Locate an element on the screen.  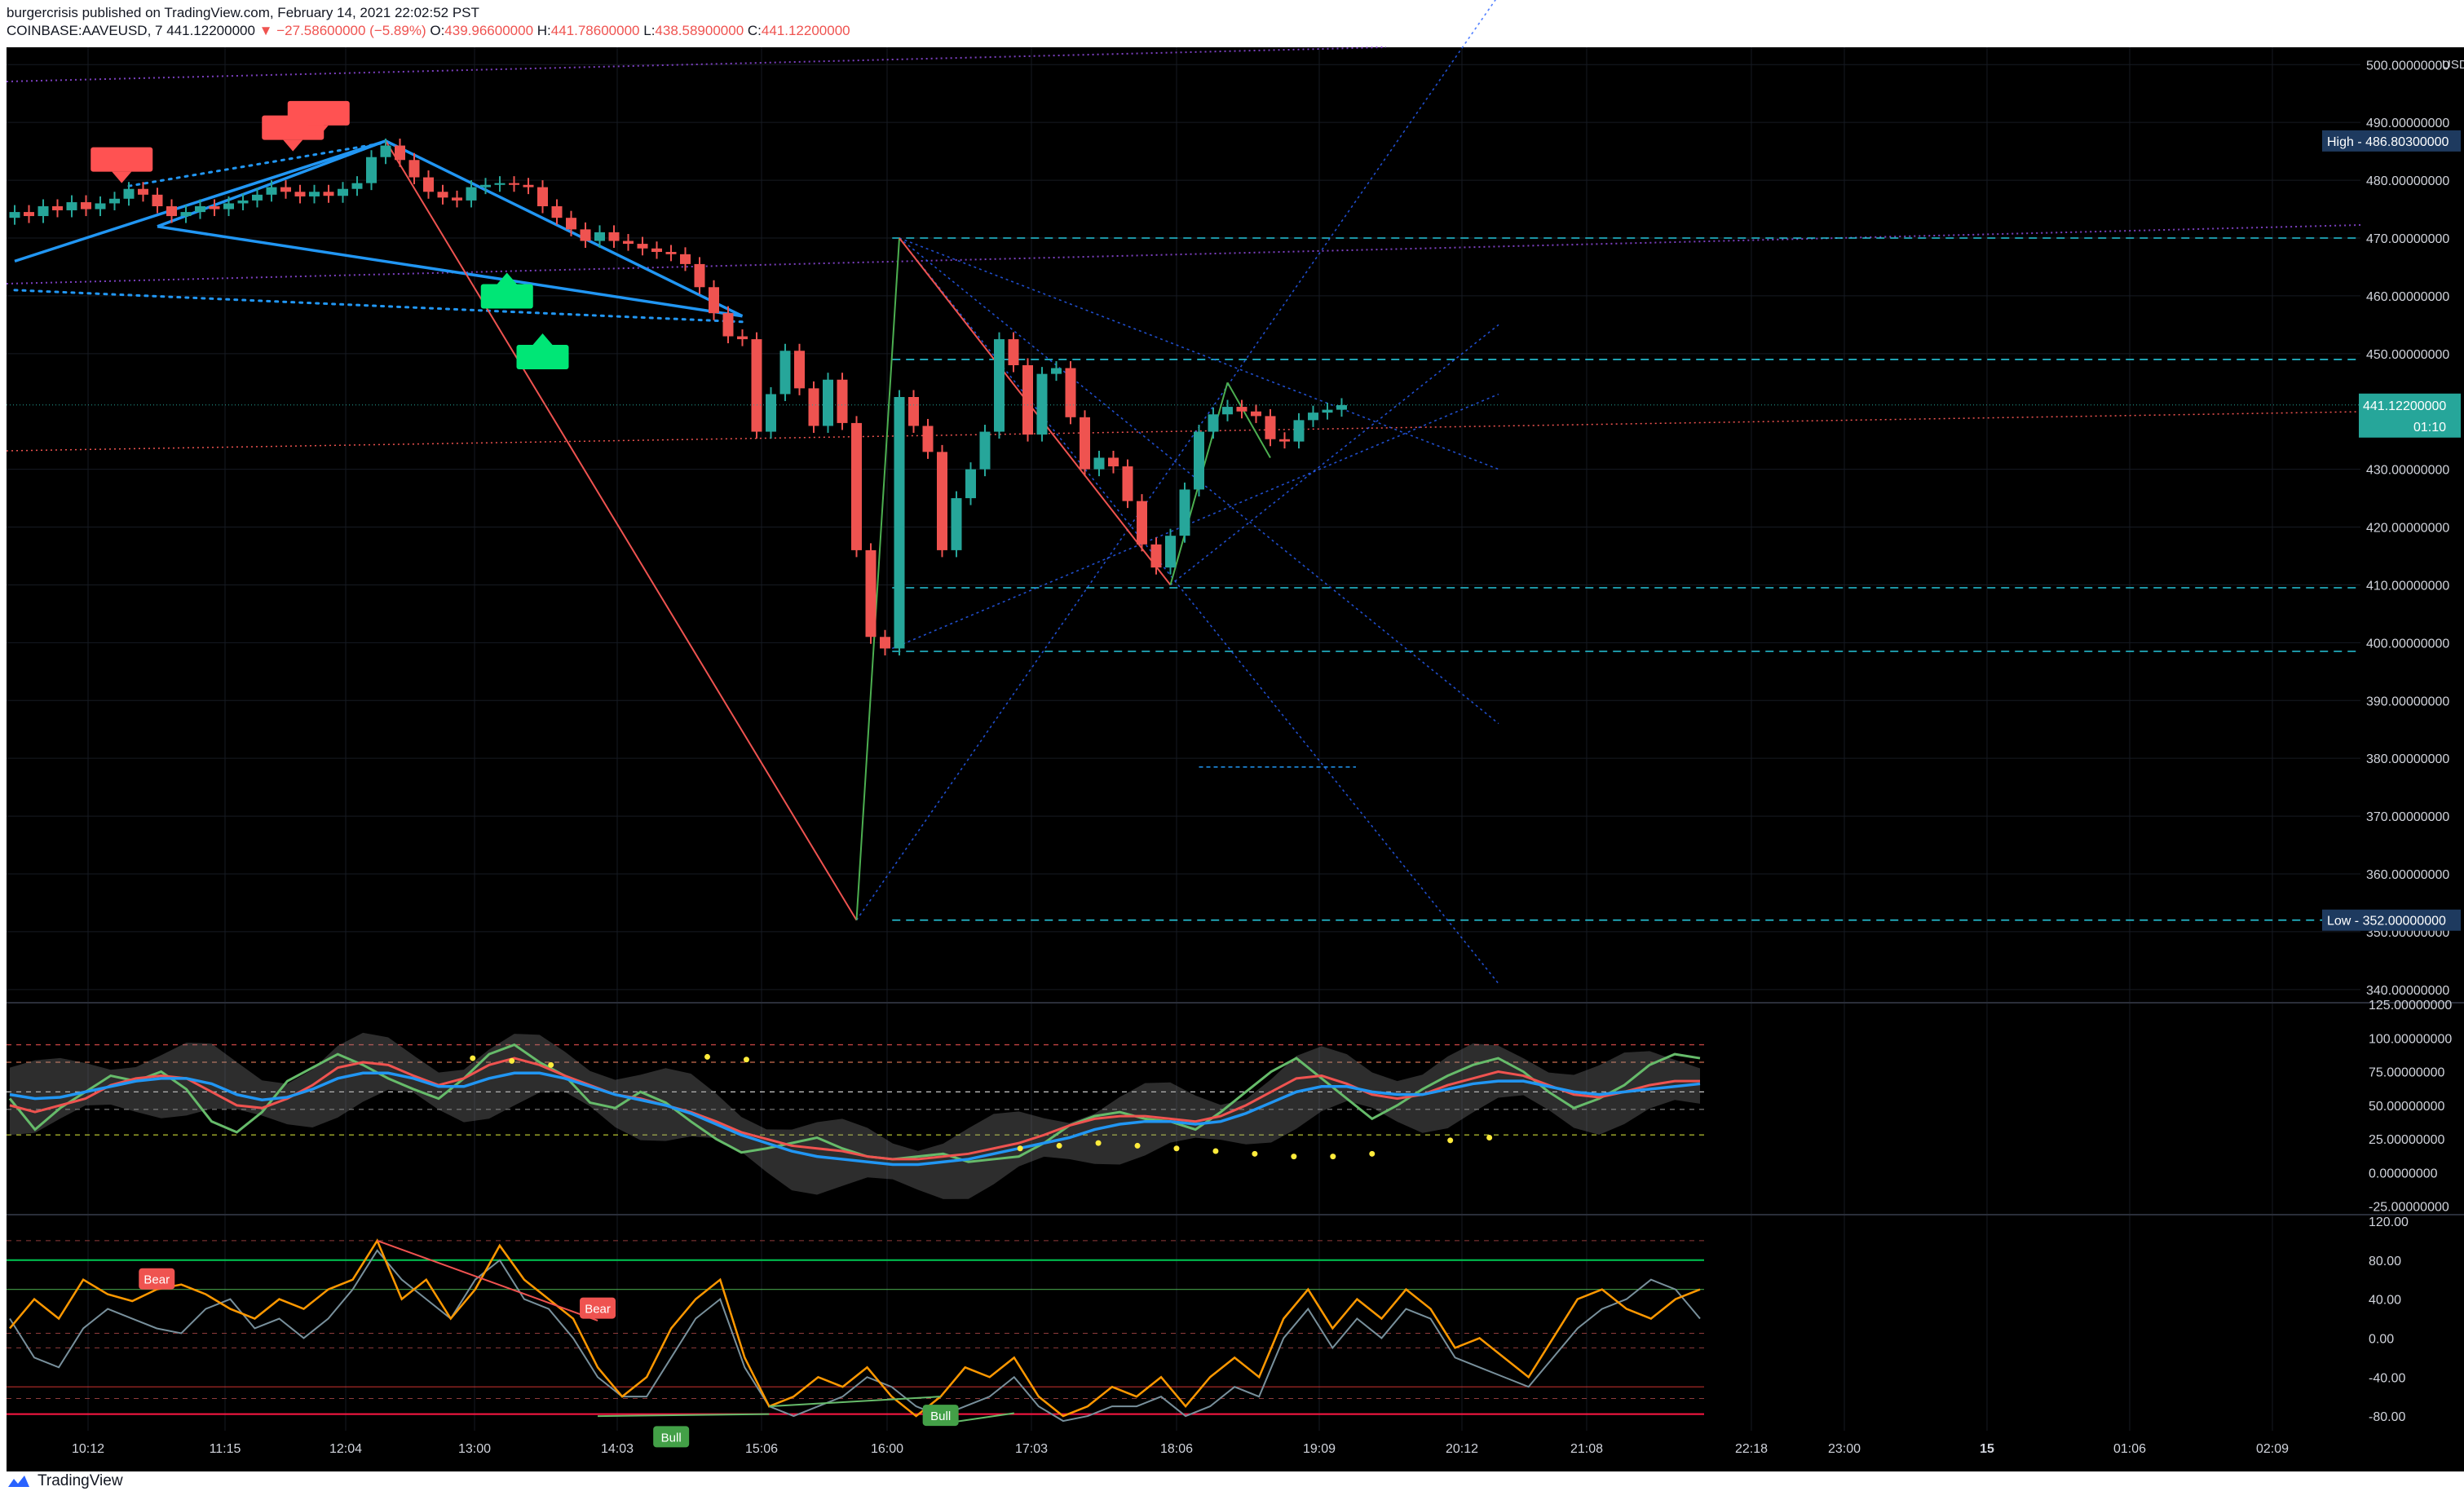
long-trend-line-top is located at coordinates (696, 64).